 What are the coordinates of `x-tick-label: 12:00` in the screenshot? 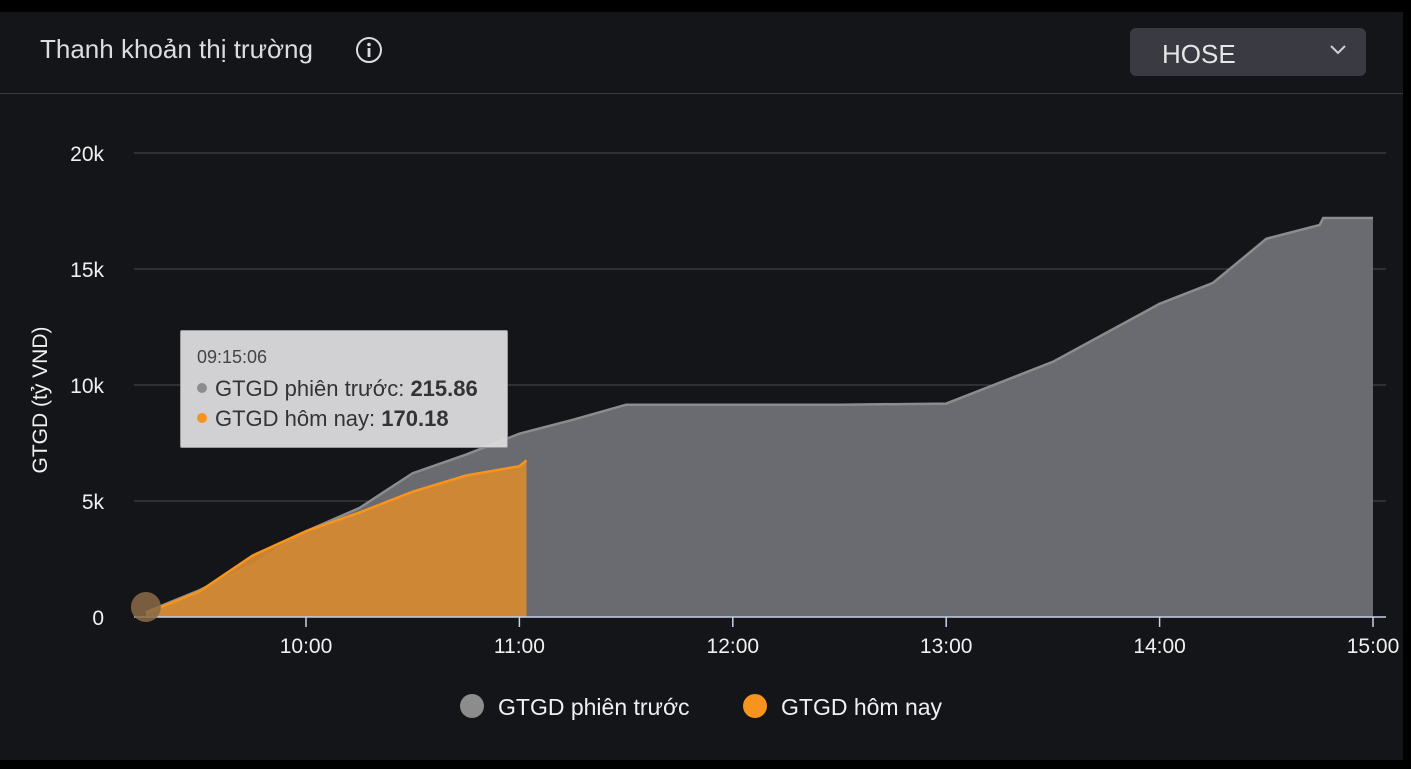 It's located at (733, 646).